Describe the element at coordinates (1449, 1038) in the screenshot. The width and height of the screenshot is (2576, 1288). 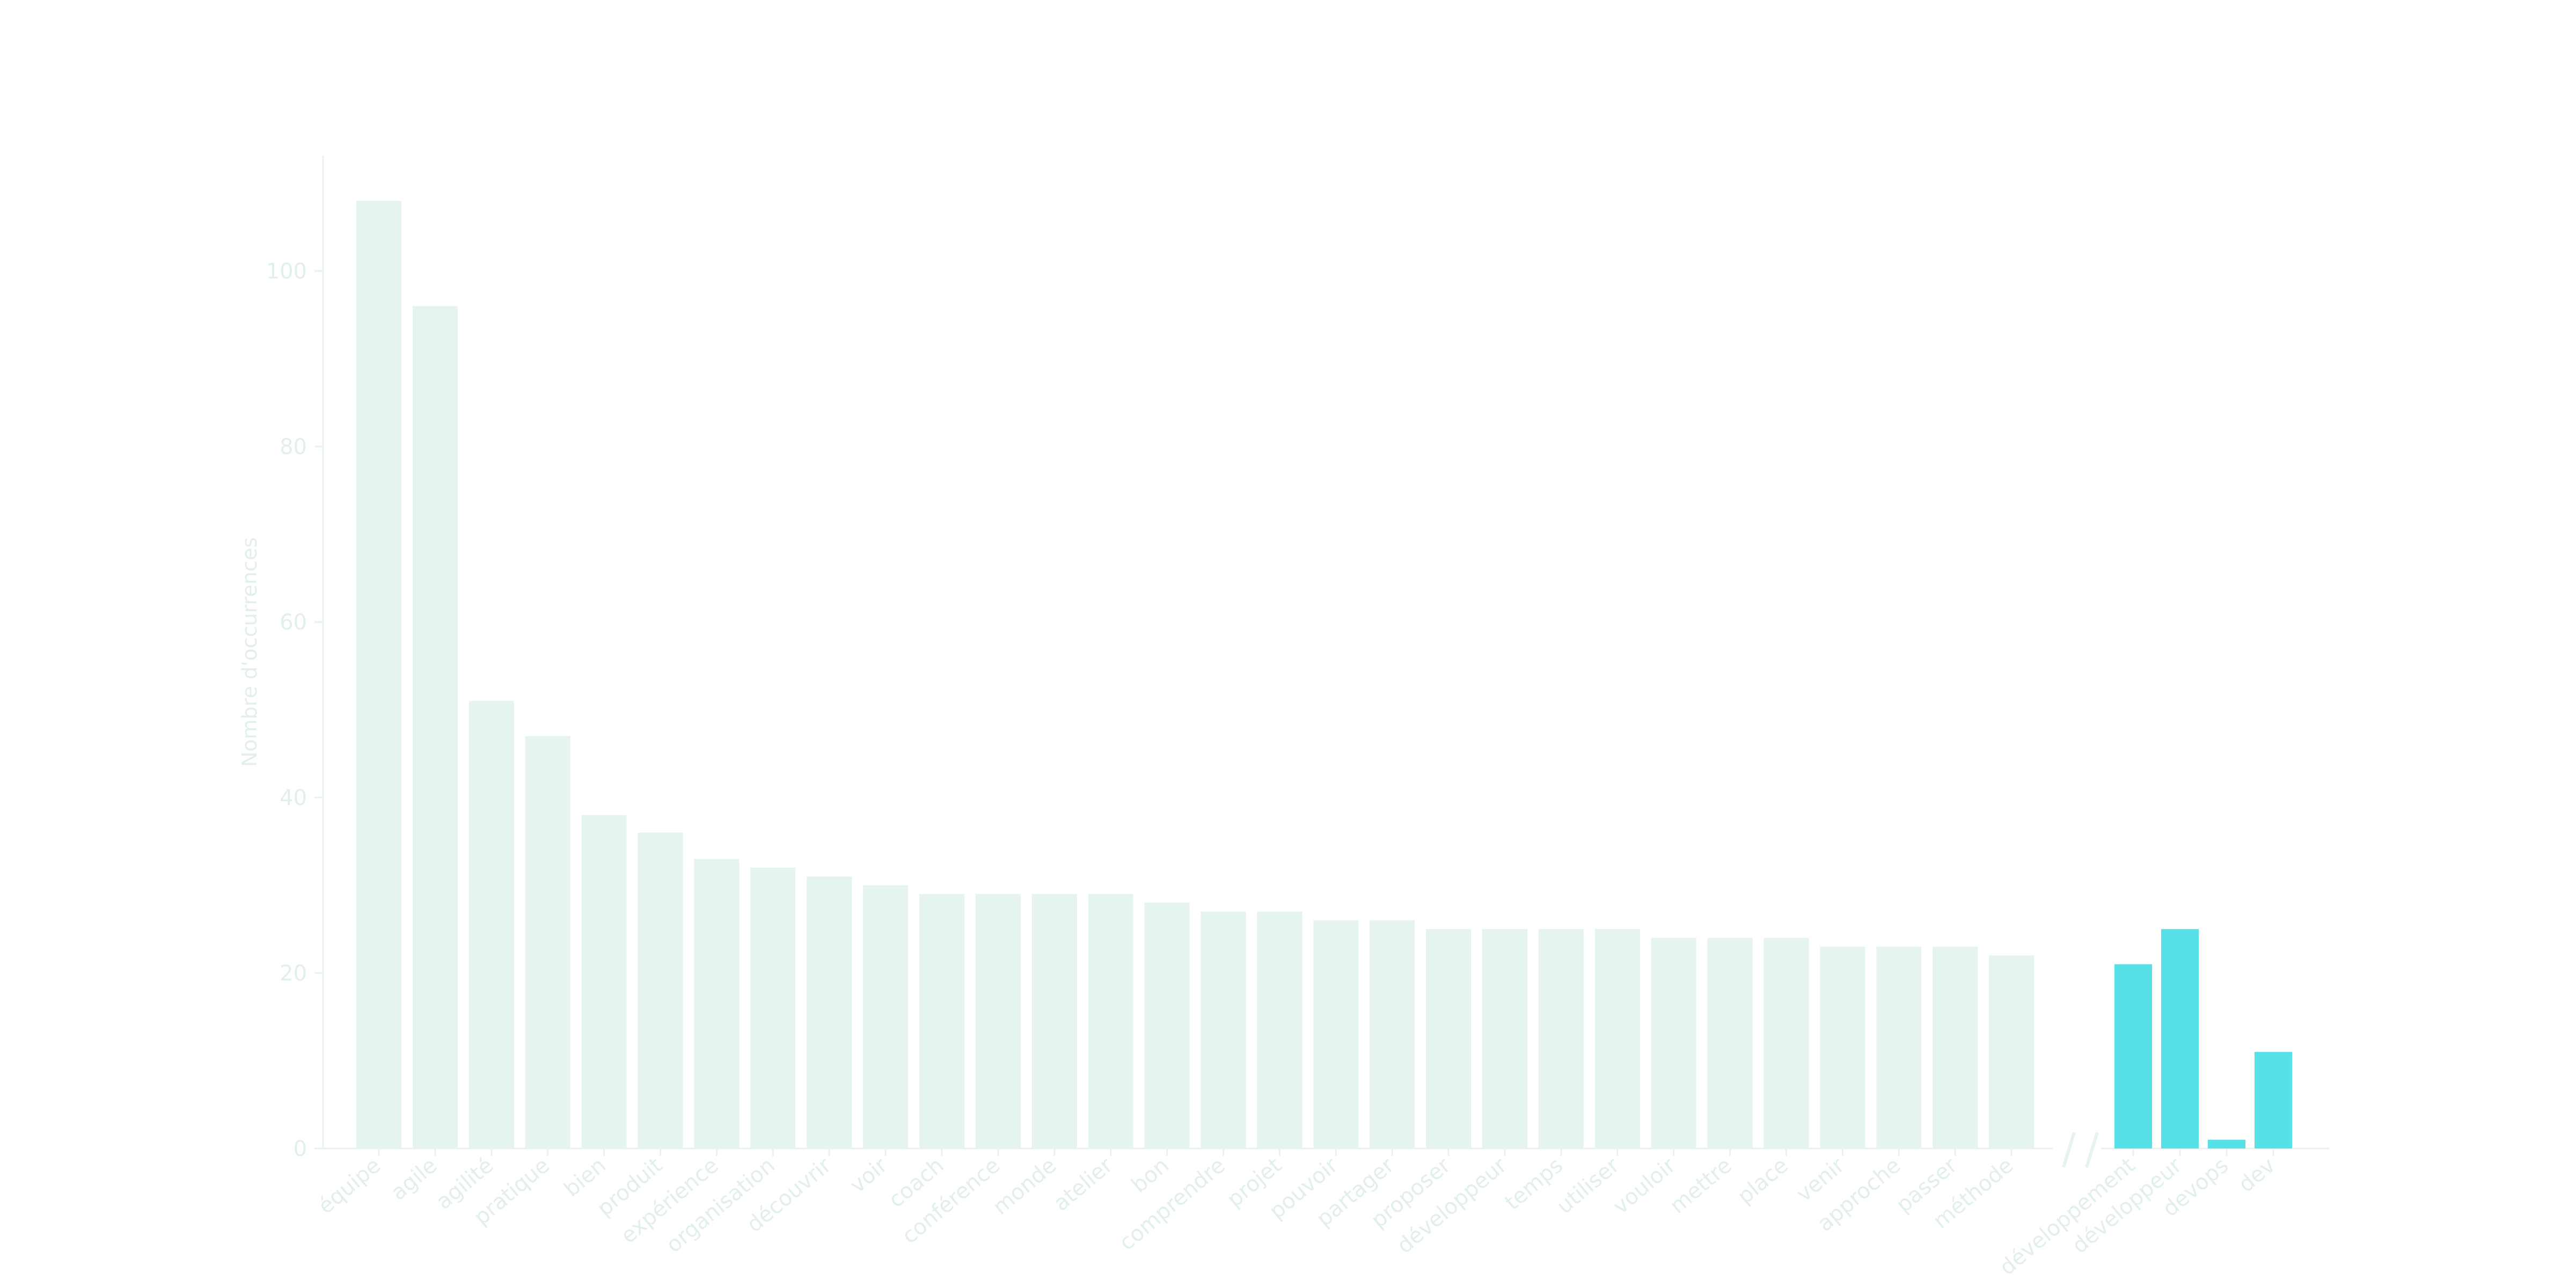
I see `bar-proposer` at that location.